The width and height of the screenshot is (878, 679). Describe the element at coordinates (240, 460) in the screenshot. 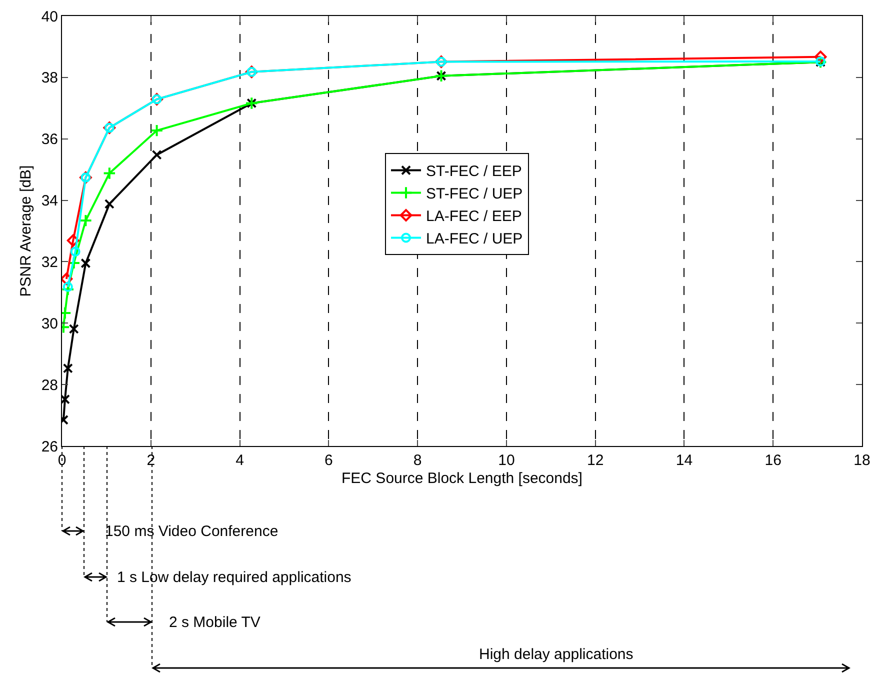

I see `x-tick-label: 4` at that location.